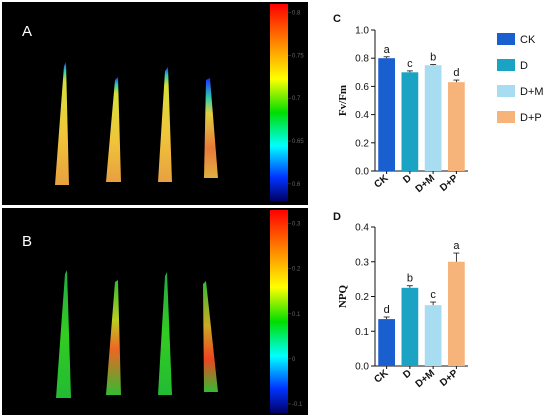  I want to click on colorbar-tick-label: 0.8, so click(296, 14).